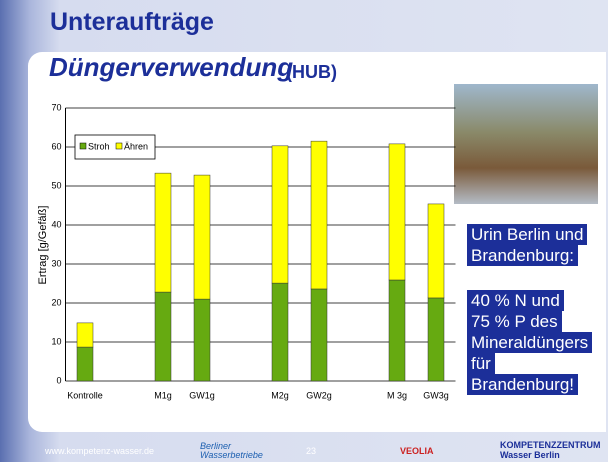  I want to click on y-axis-label: Ertrag [g/Gefäß], so click(43, 245).